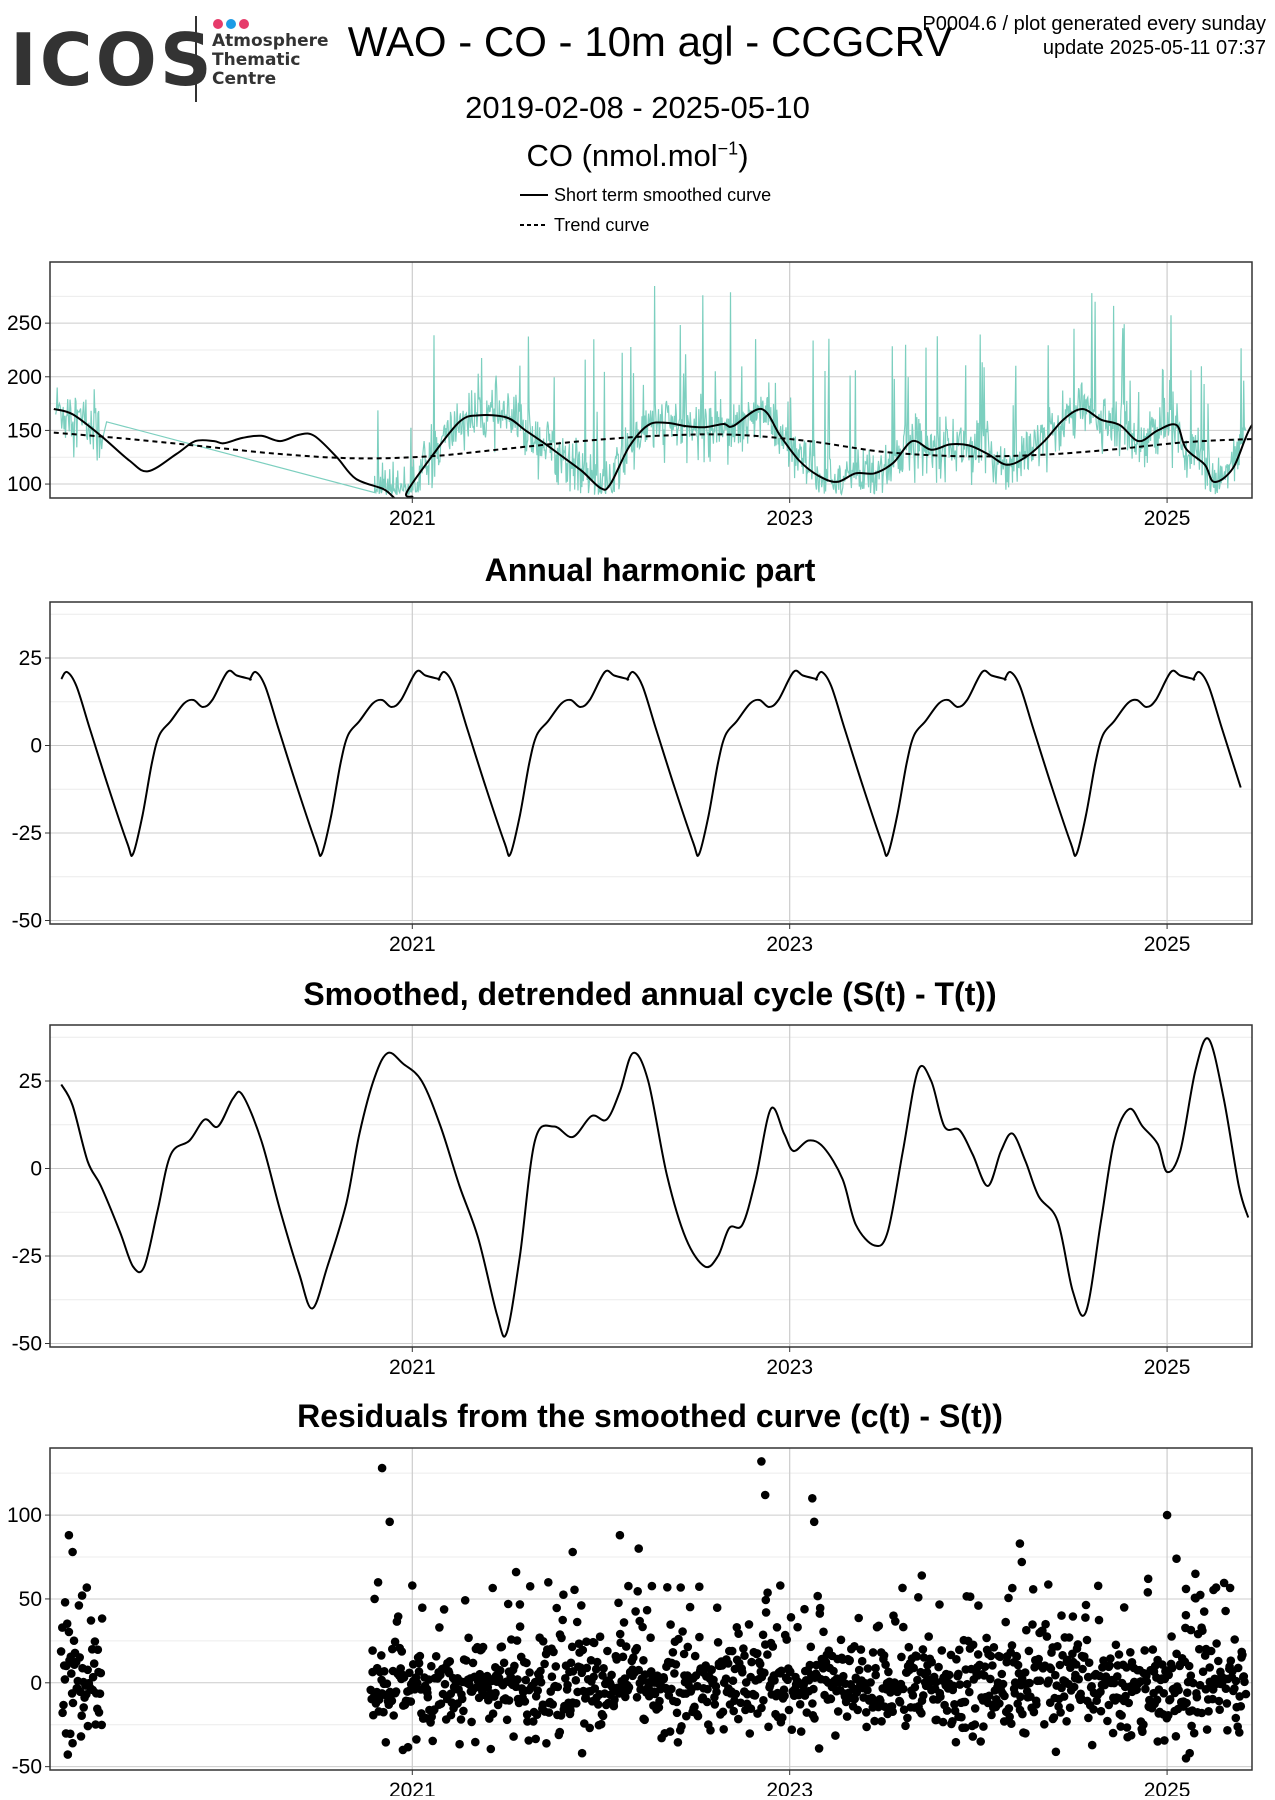  Describe the element at coordinates (27, 1767) in the screenshot. I see `y-tick-label: -50` at that location.